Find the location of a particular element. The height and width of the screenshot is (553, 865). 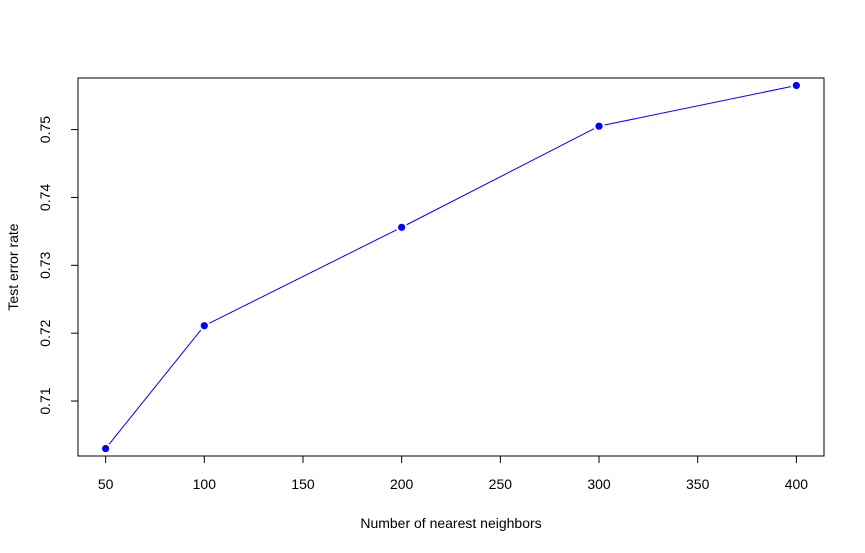

y-axis-title: Test error rate is located at coordinates (13, 266).